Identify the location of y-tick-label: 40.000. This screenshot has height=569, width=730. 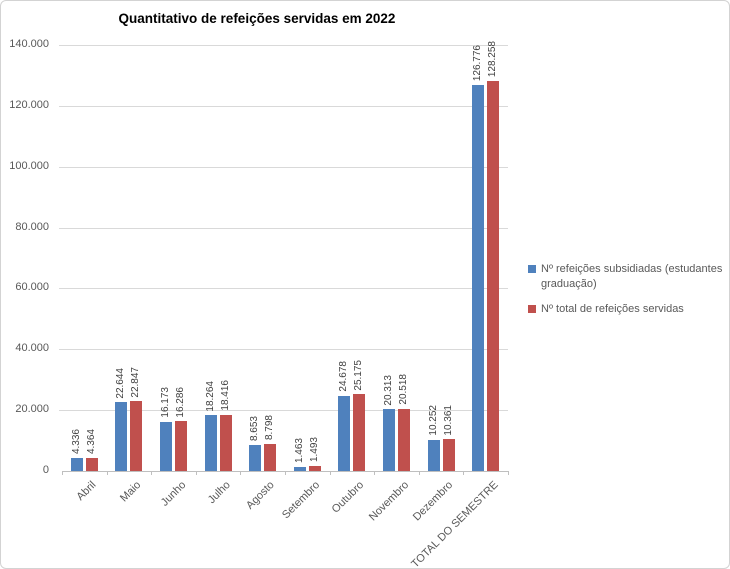
(32, 348).